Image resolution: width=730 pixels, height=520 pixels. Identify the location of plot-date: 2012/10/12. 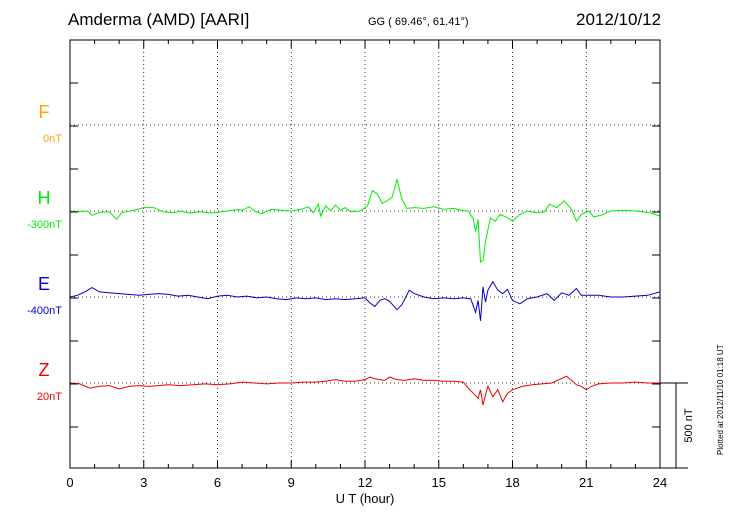
(619, 19).